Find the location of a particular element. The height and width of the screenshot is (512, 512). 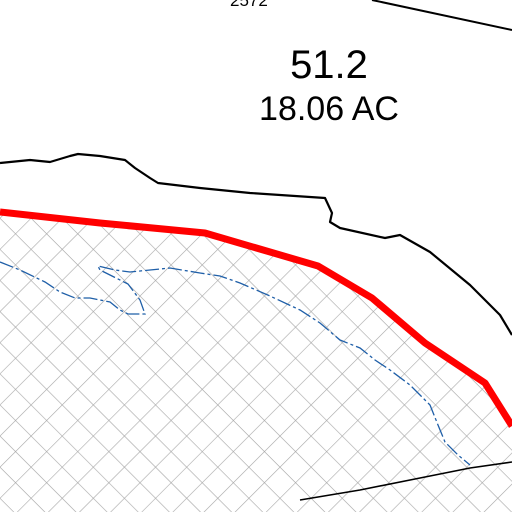

parcel-number: 51.2 is located at coordinates (329, 65).